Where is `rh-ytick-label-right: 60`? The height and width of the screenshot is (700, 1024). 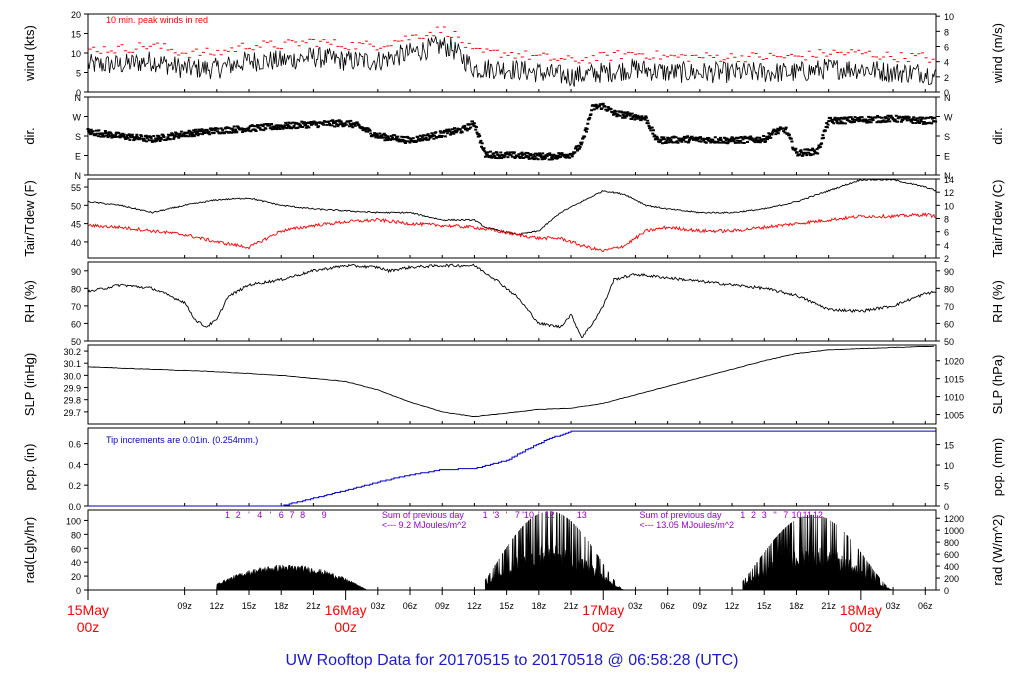
rh-ytick-label-right: 60 is located at coordinates (949, 324).